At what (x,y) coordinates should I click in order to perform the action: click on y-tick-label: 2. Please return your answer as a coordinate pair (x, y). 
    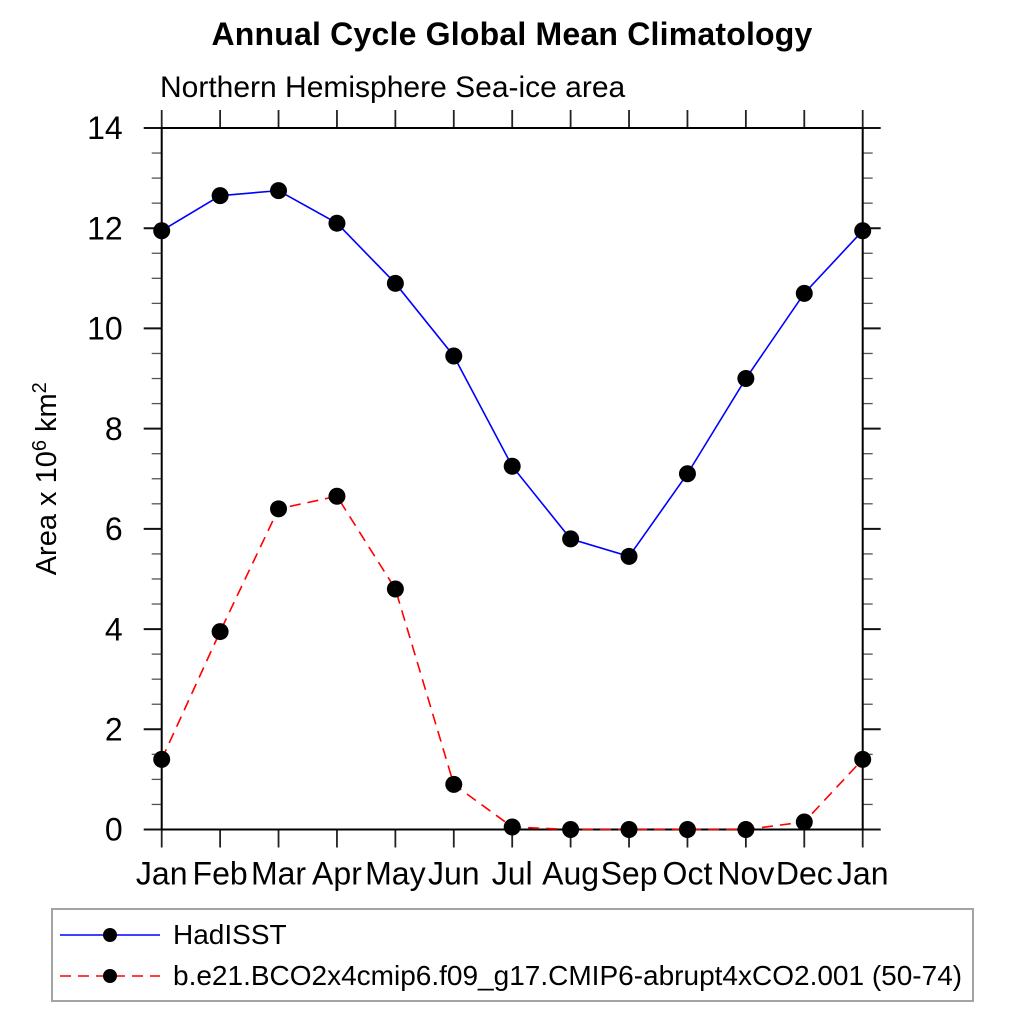
    Looking at the image, I should click on (114, 729).